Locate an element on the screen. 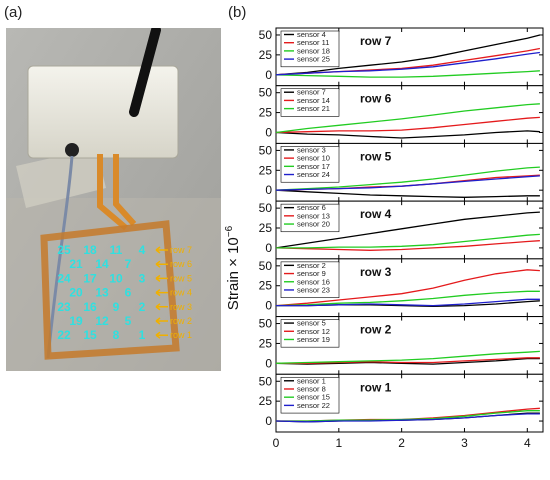 This screenshot has width=550, height=480. row-label: row 2 is located at coordinates (181, 321).